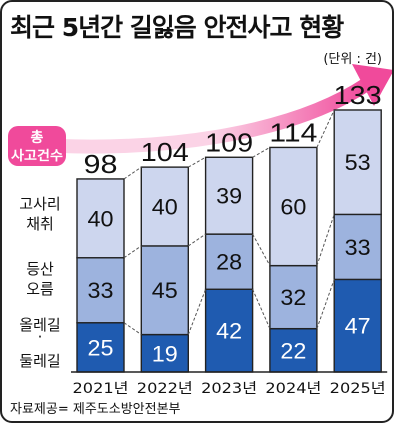  I want to click on trend-arrow-head, so click(372, 85).